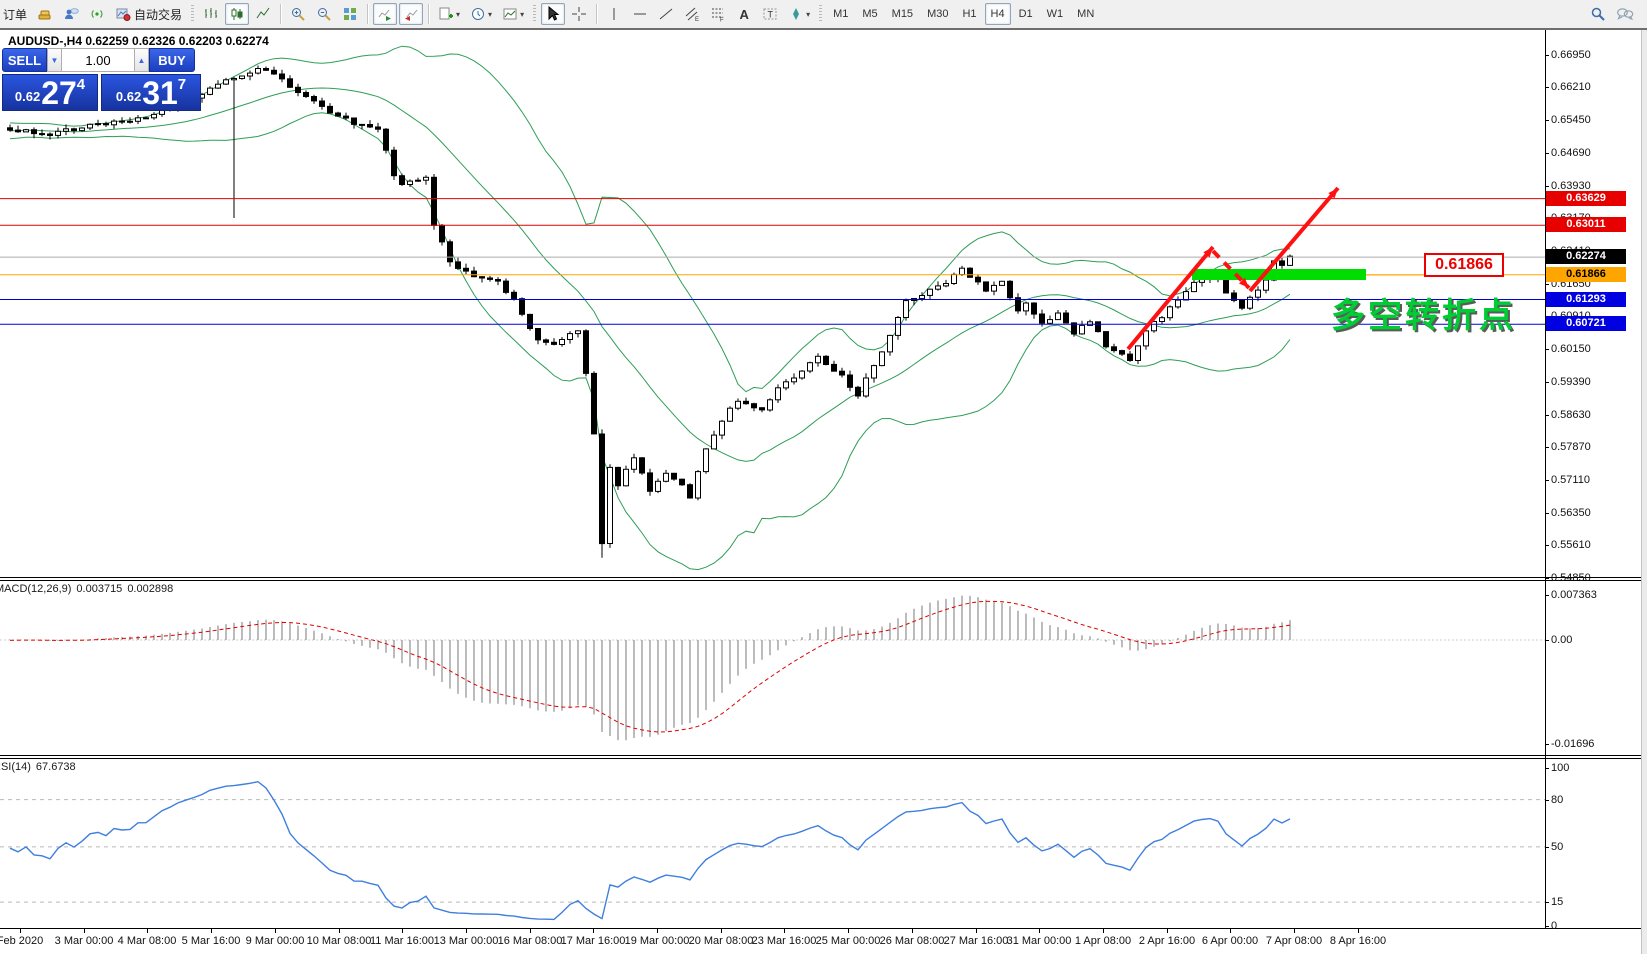 The height and width of the screenshot is (954, 1647). Describe the element at coordinates (841, 14) in the screenshot. I see `tab-m1: M1` at that location.